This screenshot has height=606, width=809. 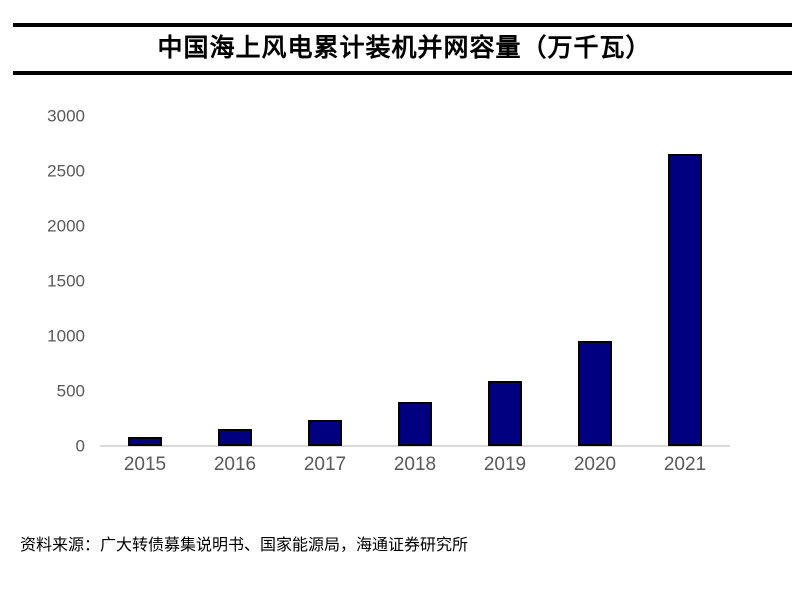 What do you see at coordinates (145, 441) in the screenshot?
I see `bar-2015` at bounding box center [145, 441].